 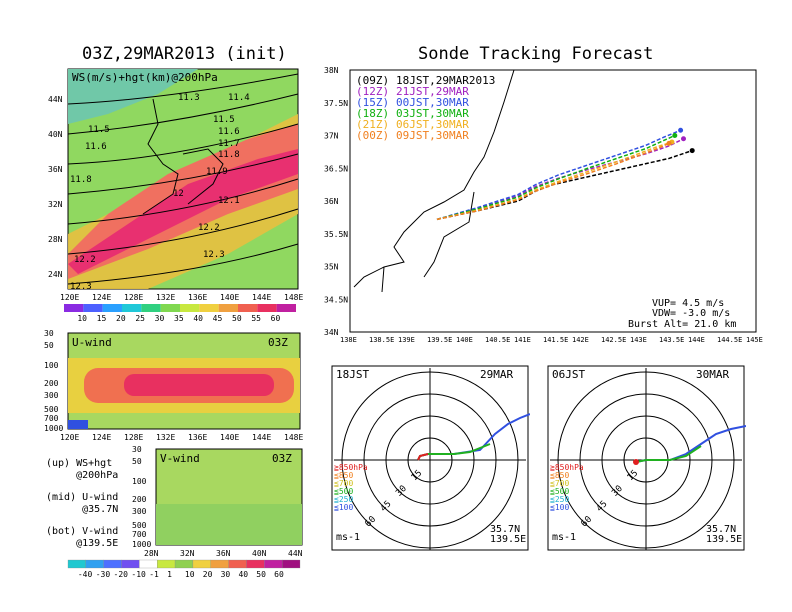 What do you see at coordinates (638, 340) in the screenshot?
I see `lon-tick-label: 143E` at bounding box center [638, 340].